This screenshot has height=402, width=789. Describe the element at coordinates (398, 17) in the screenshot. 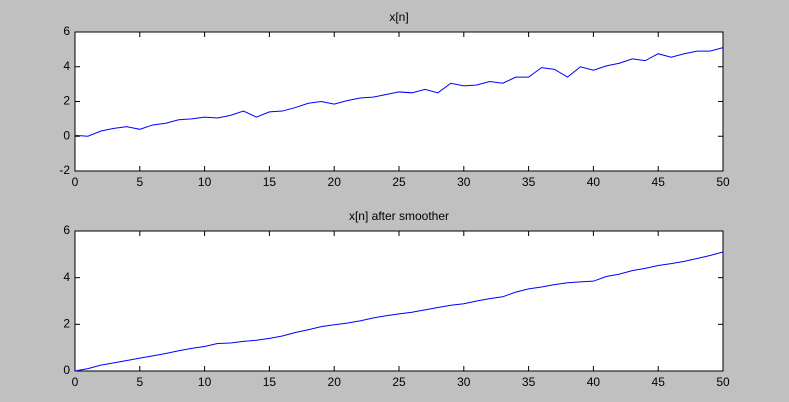

I see `axes-title: x[n]` at that location.